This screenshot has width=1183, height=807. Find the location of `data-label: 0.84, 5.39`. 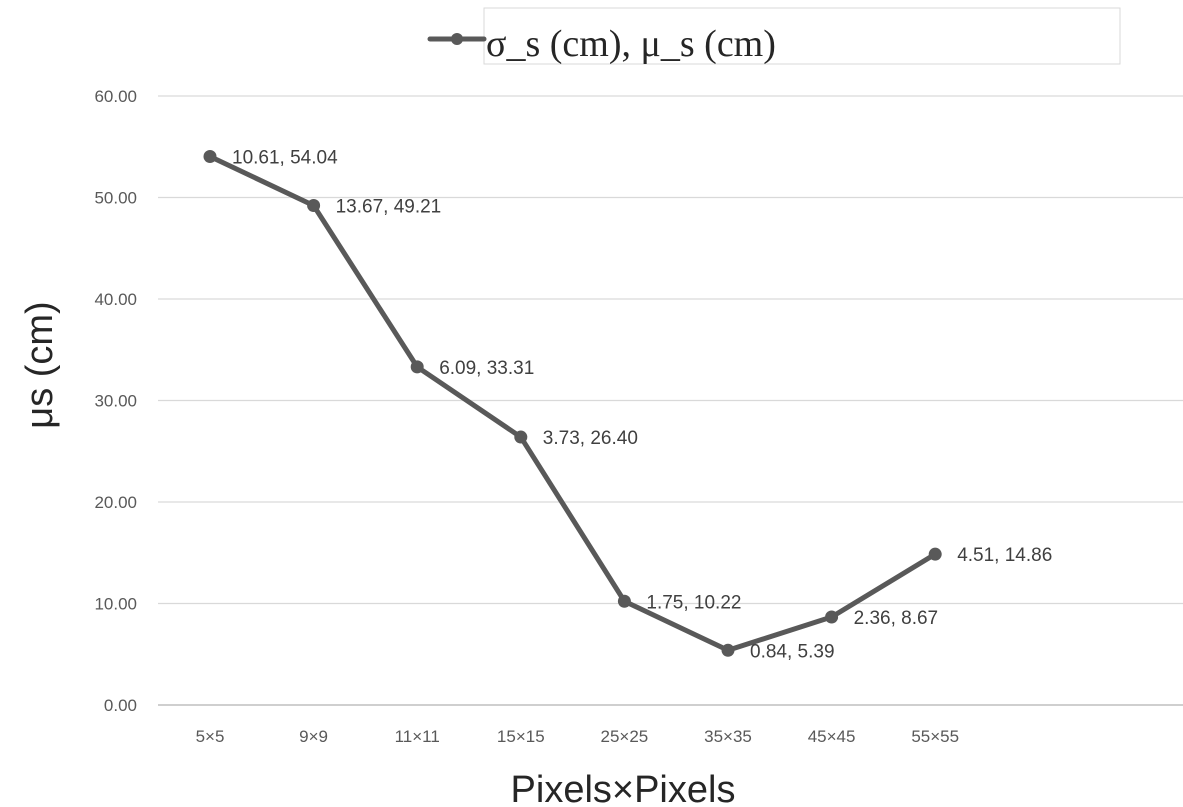

data-label: 0.84, 5.39 is located at coordinates (792, 651).